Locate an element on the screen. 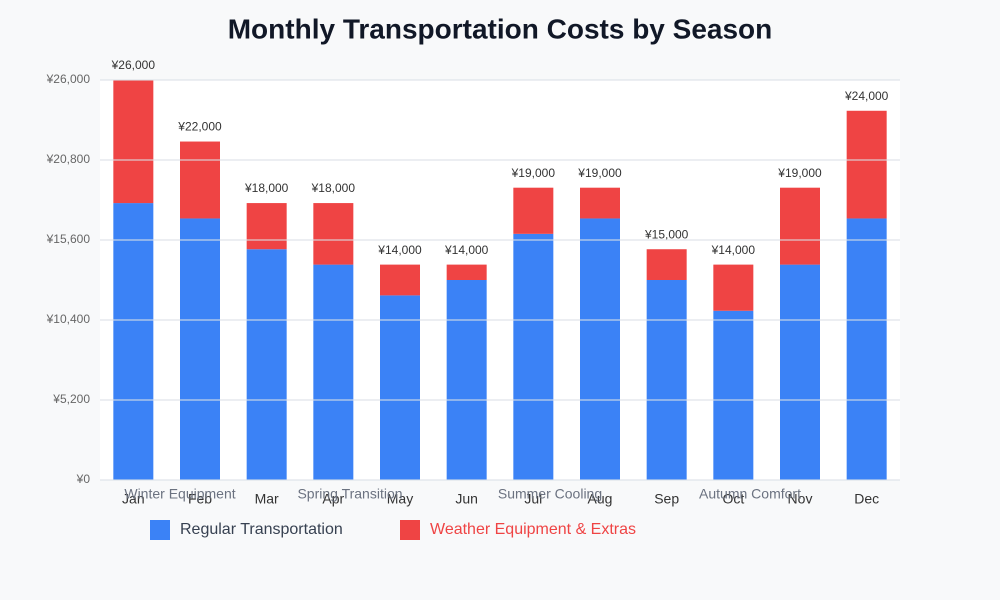 This screenshot has height=600, width=1000. y-tick-label: ¥10,400 is located at coordinates (68, 319).